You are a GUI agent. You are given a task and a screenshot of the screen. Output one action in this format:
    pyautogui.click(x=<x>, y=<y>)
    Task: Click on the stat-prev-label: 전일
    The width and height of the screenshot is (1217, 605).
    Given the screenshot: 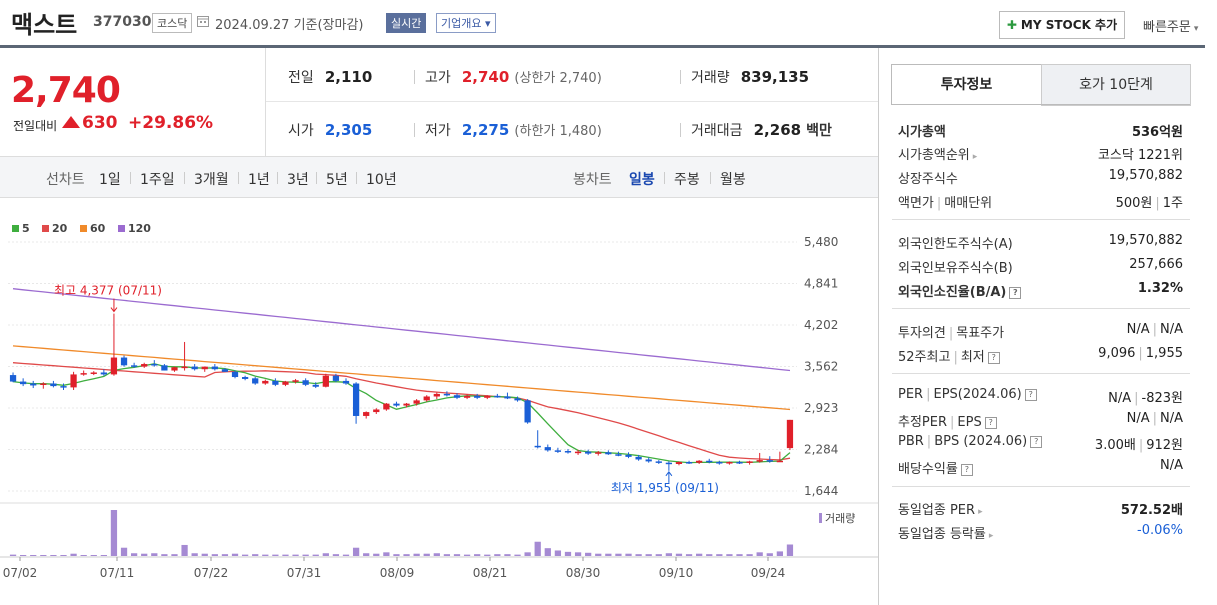 What is the action you would take?
    pyautogui.click(x=301, y=78)
    